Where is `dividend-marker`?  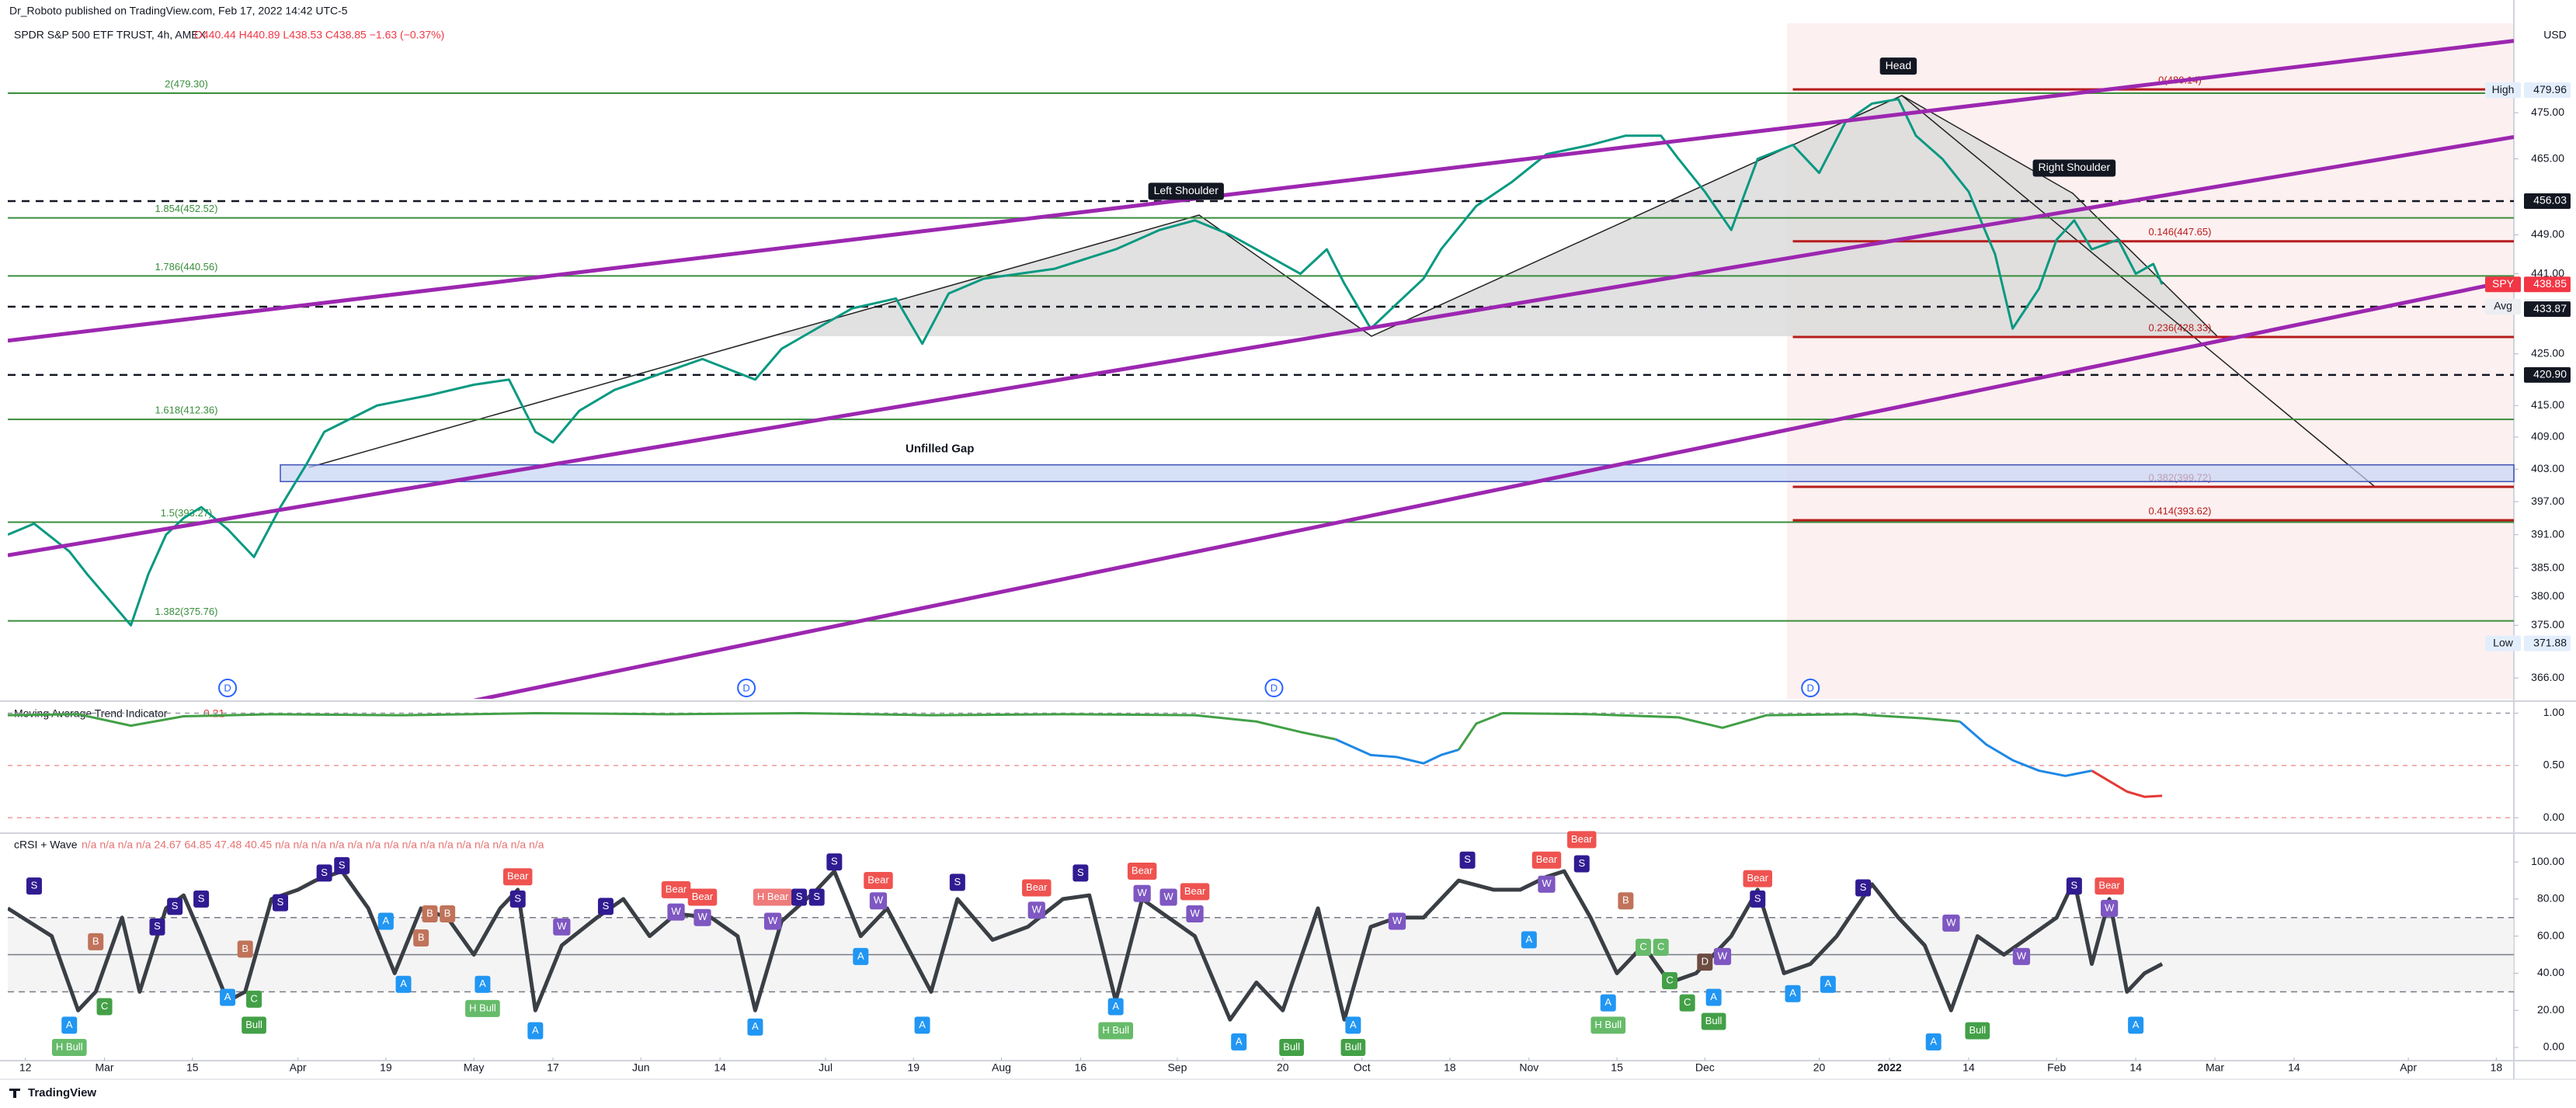
dividend-marker is located at coordinates (228, 688).